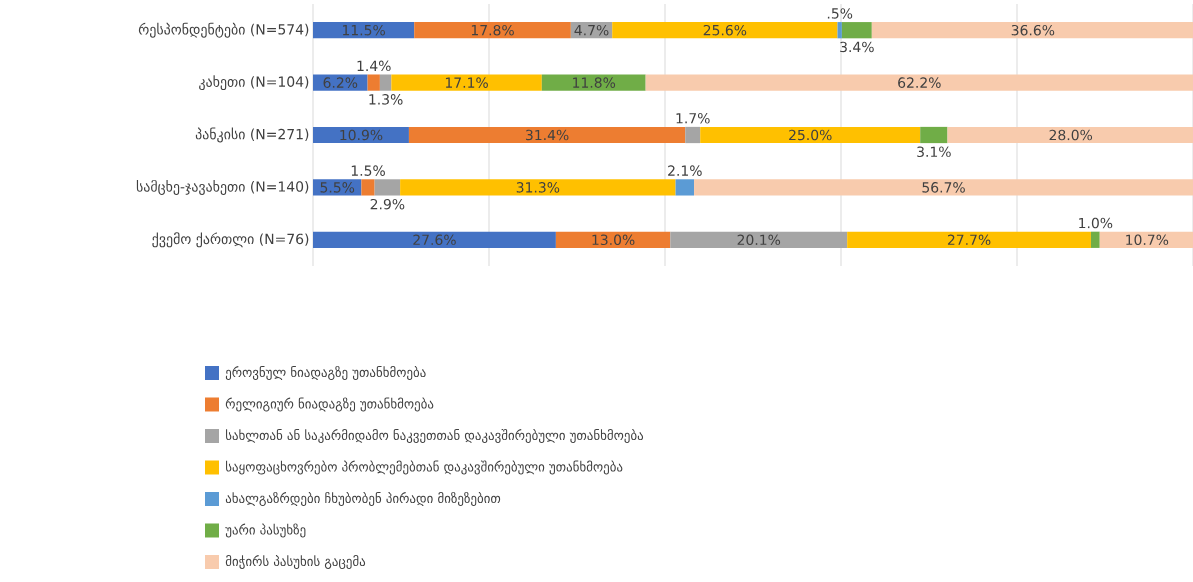 This screenshot has height=582, width=1193. Describe the element at coordinates (223, 30) in the screenshot. I see `y-tick-label: რესპონდენტები (N=574)` at that location.